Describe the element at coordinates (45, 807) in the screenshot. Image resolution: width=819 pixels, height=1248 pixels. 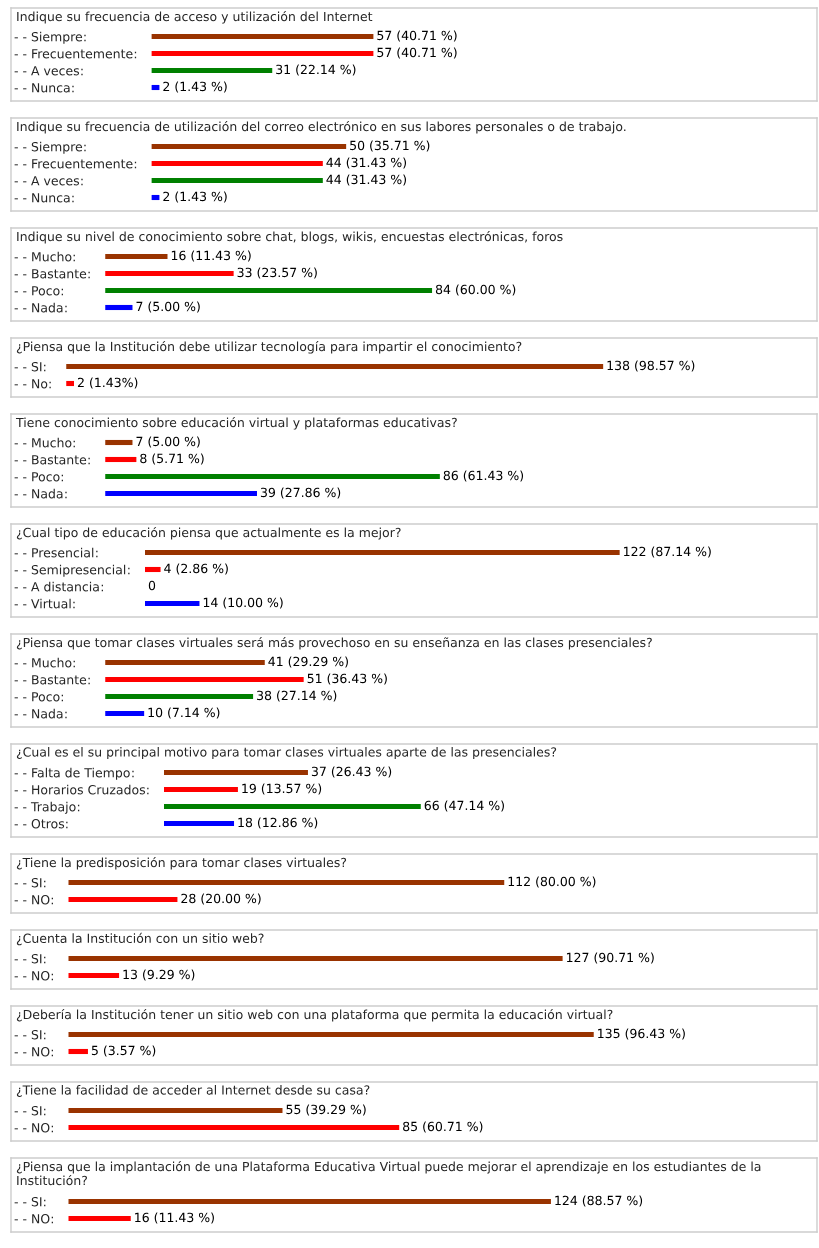
I see `y-tick-label: - - Trabajo` at that location.